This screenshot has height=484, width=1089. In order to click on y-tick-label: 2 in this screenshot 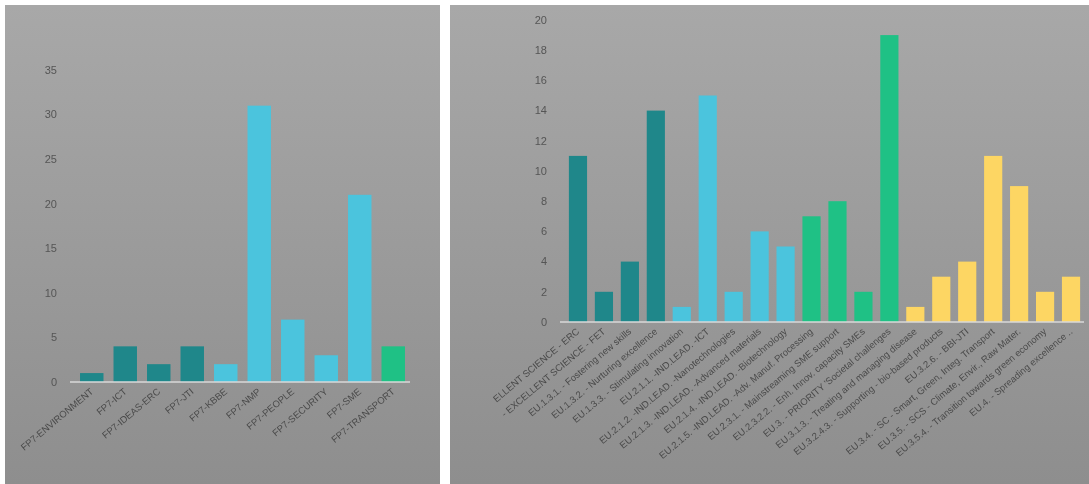, I will do `click(543, 291)`.